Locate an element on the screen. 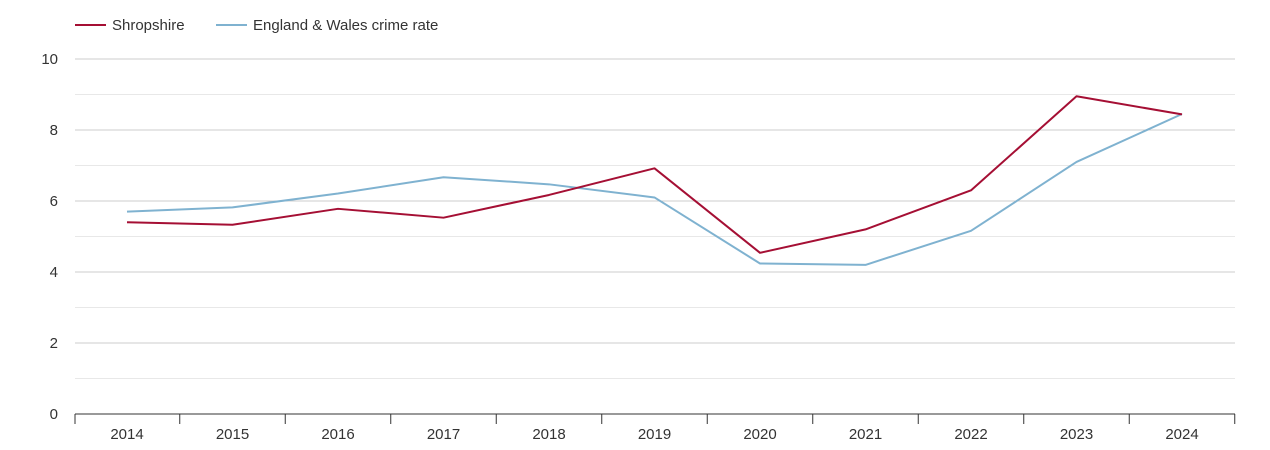 The width and height of the screenshot is (1270, 450). x-tick-label: 2017 is located at coordinates (443, 434).